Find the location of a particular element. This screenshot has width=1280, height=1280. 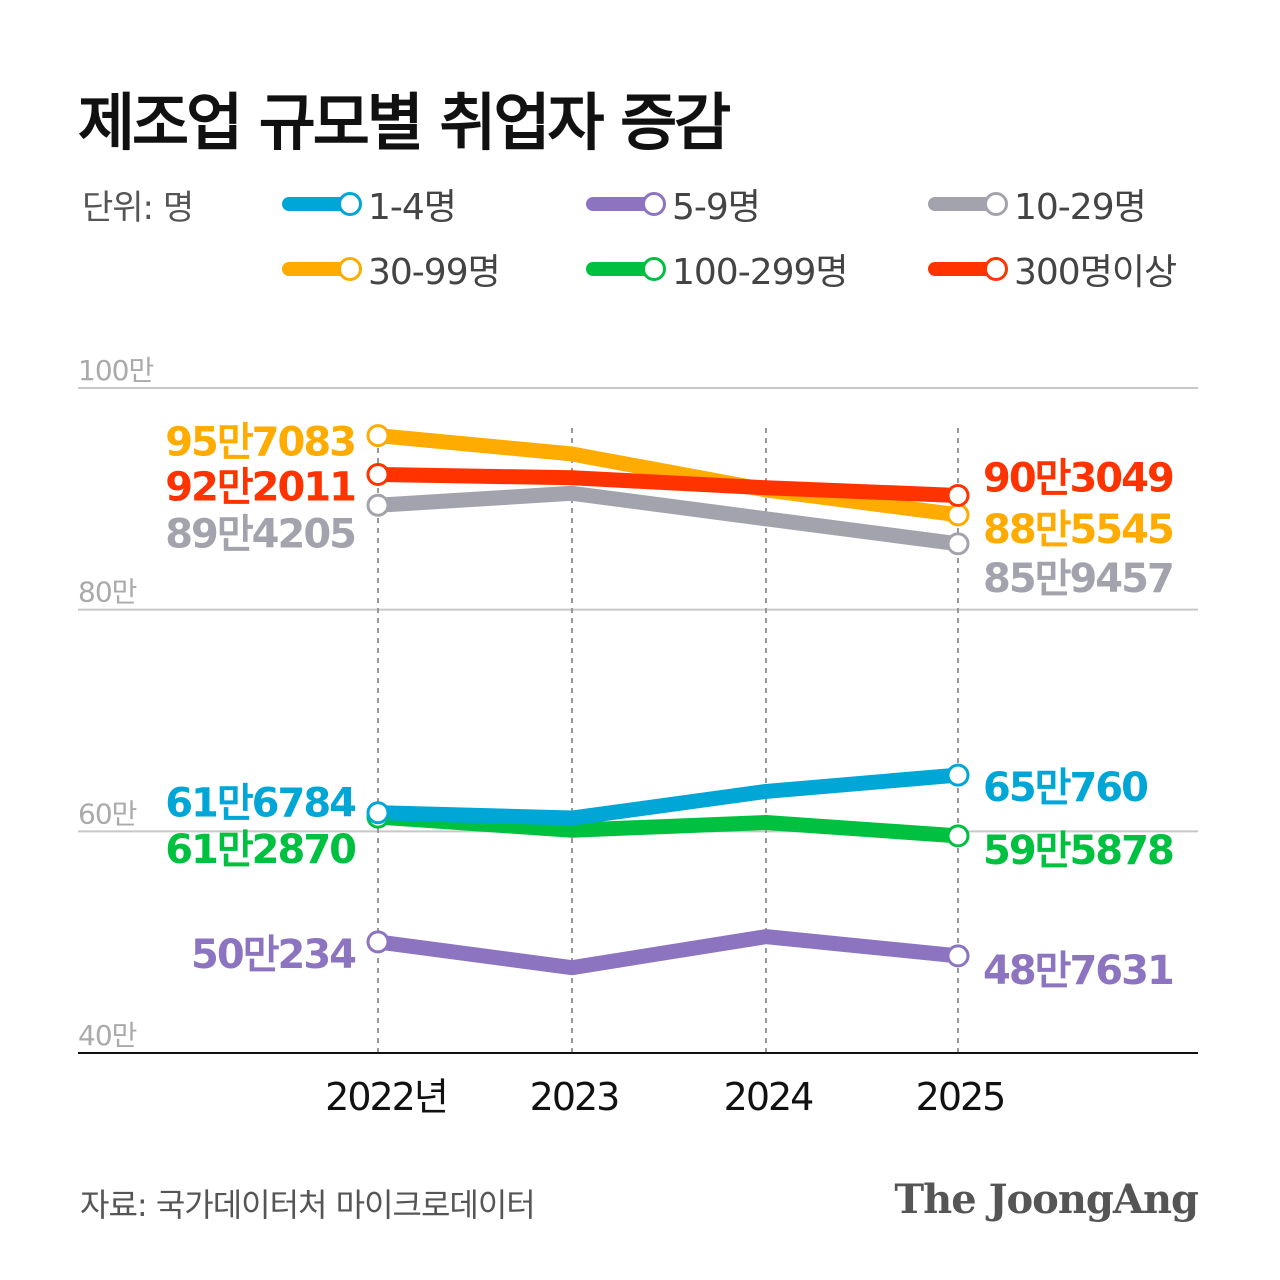

data-label-end: 85만9457 is located at coordinates (1078, 579).